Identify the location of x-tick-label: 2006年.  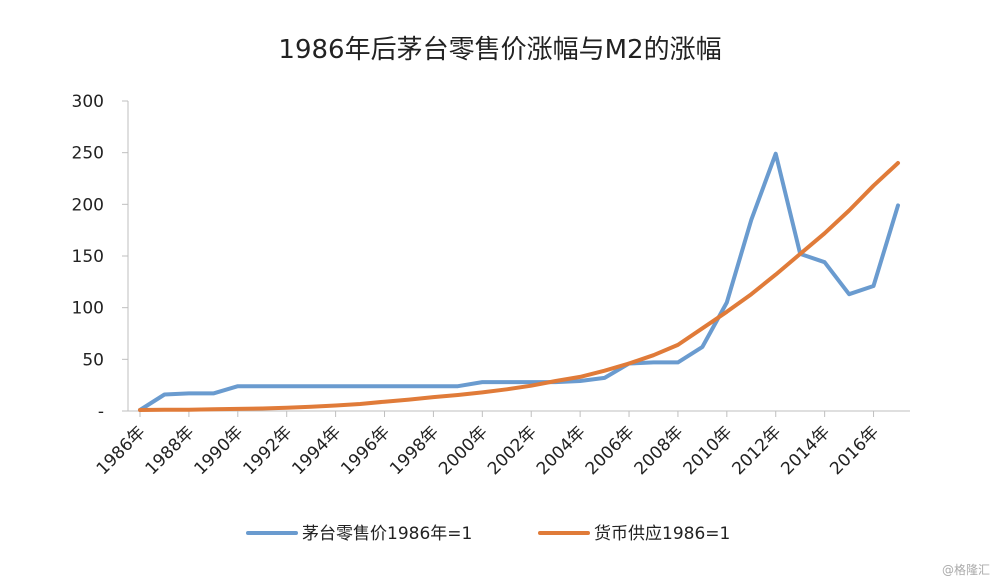
(610, 450).